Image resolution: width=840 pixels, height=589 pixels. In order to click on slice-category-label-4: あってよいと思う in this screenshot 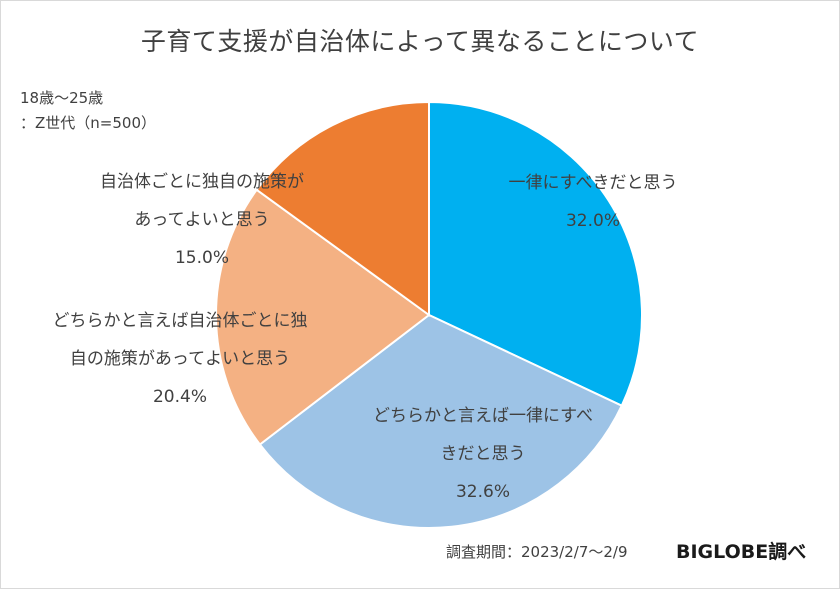, I will do `click(201, 220)`.